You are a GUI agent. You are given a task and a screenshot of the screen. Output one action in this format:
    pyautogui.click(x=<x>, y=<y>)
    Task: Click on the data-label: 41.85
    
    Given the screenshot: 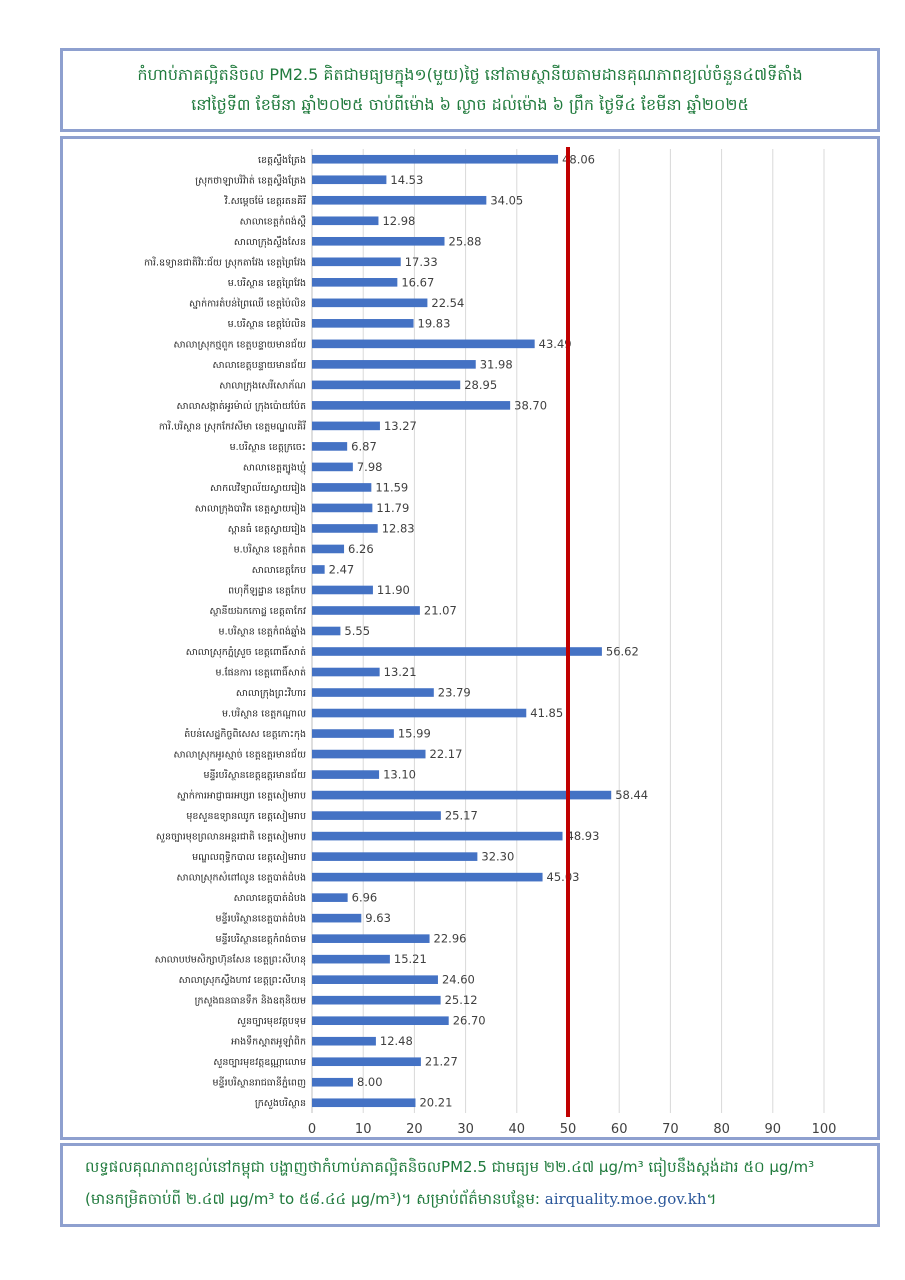 What is the action you would take?
    pyautogui.click(x=546, y=713)
    